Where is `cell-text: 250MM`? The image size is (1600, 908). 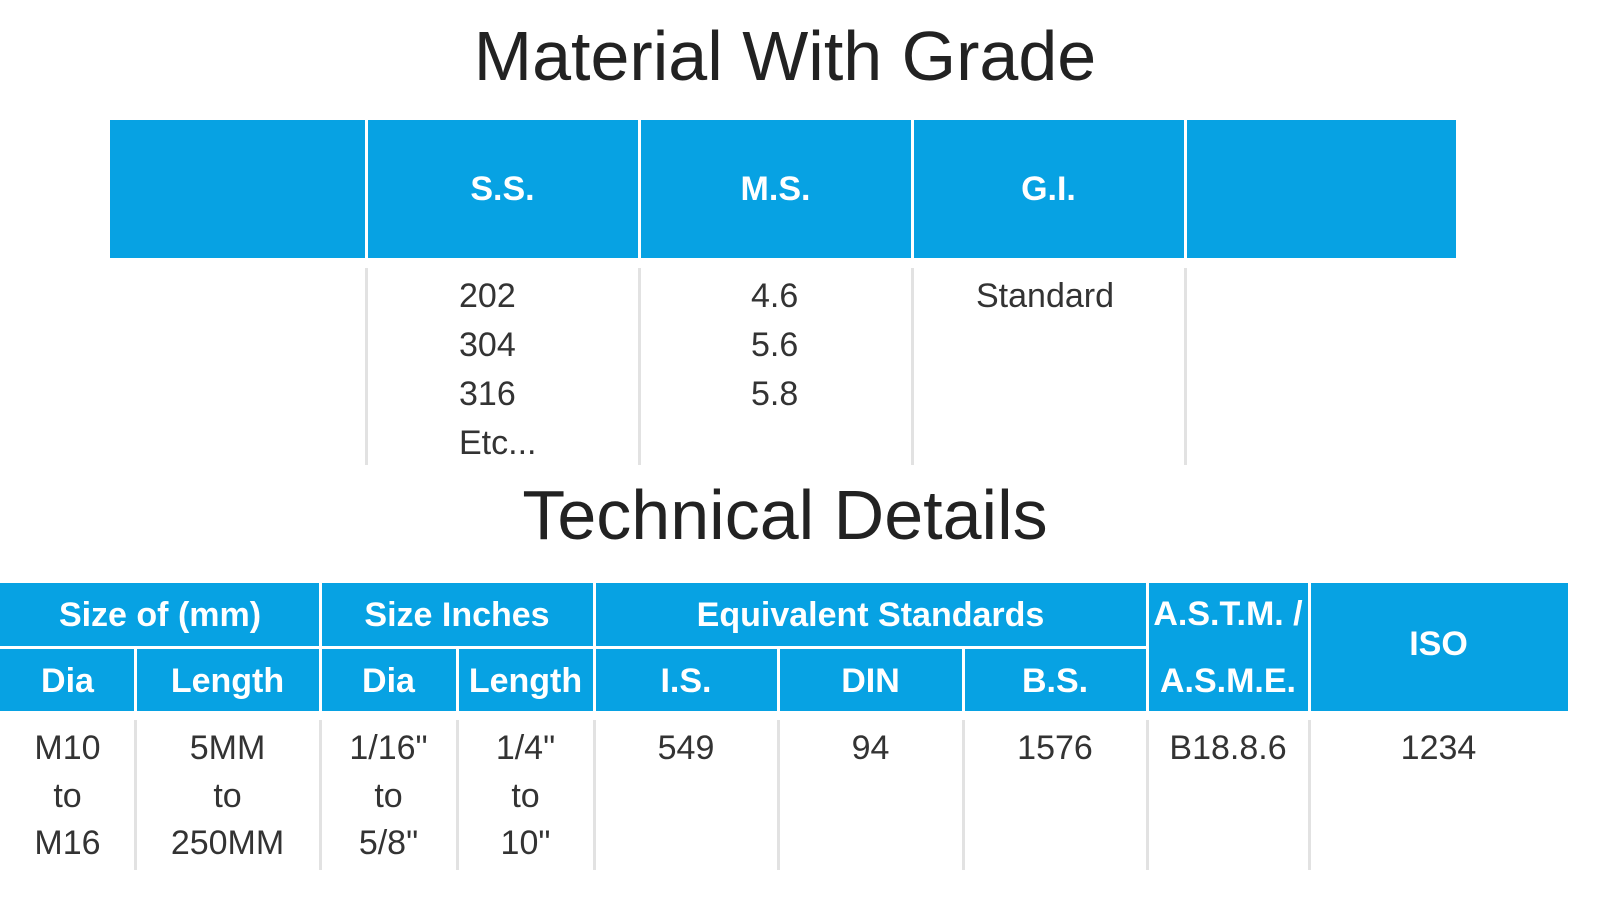 cell-text: 250MM is located at coordinates (227, 843).